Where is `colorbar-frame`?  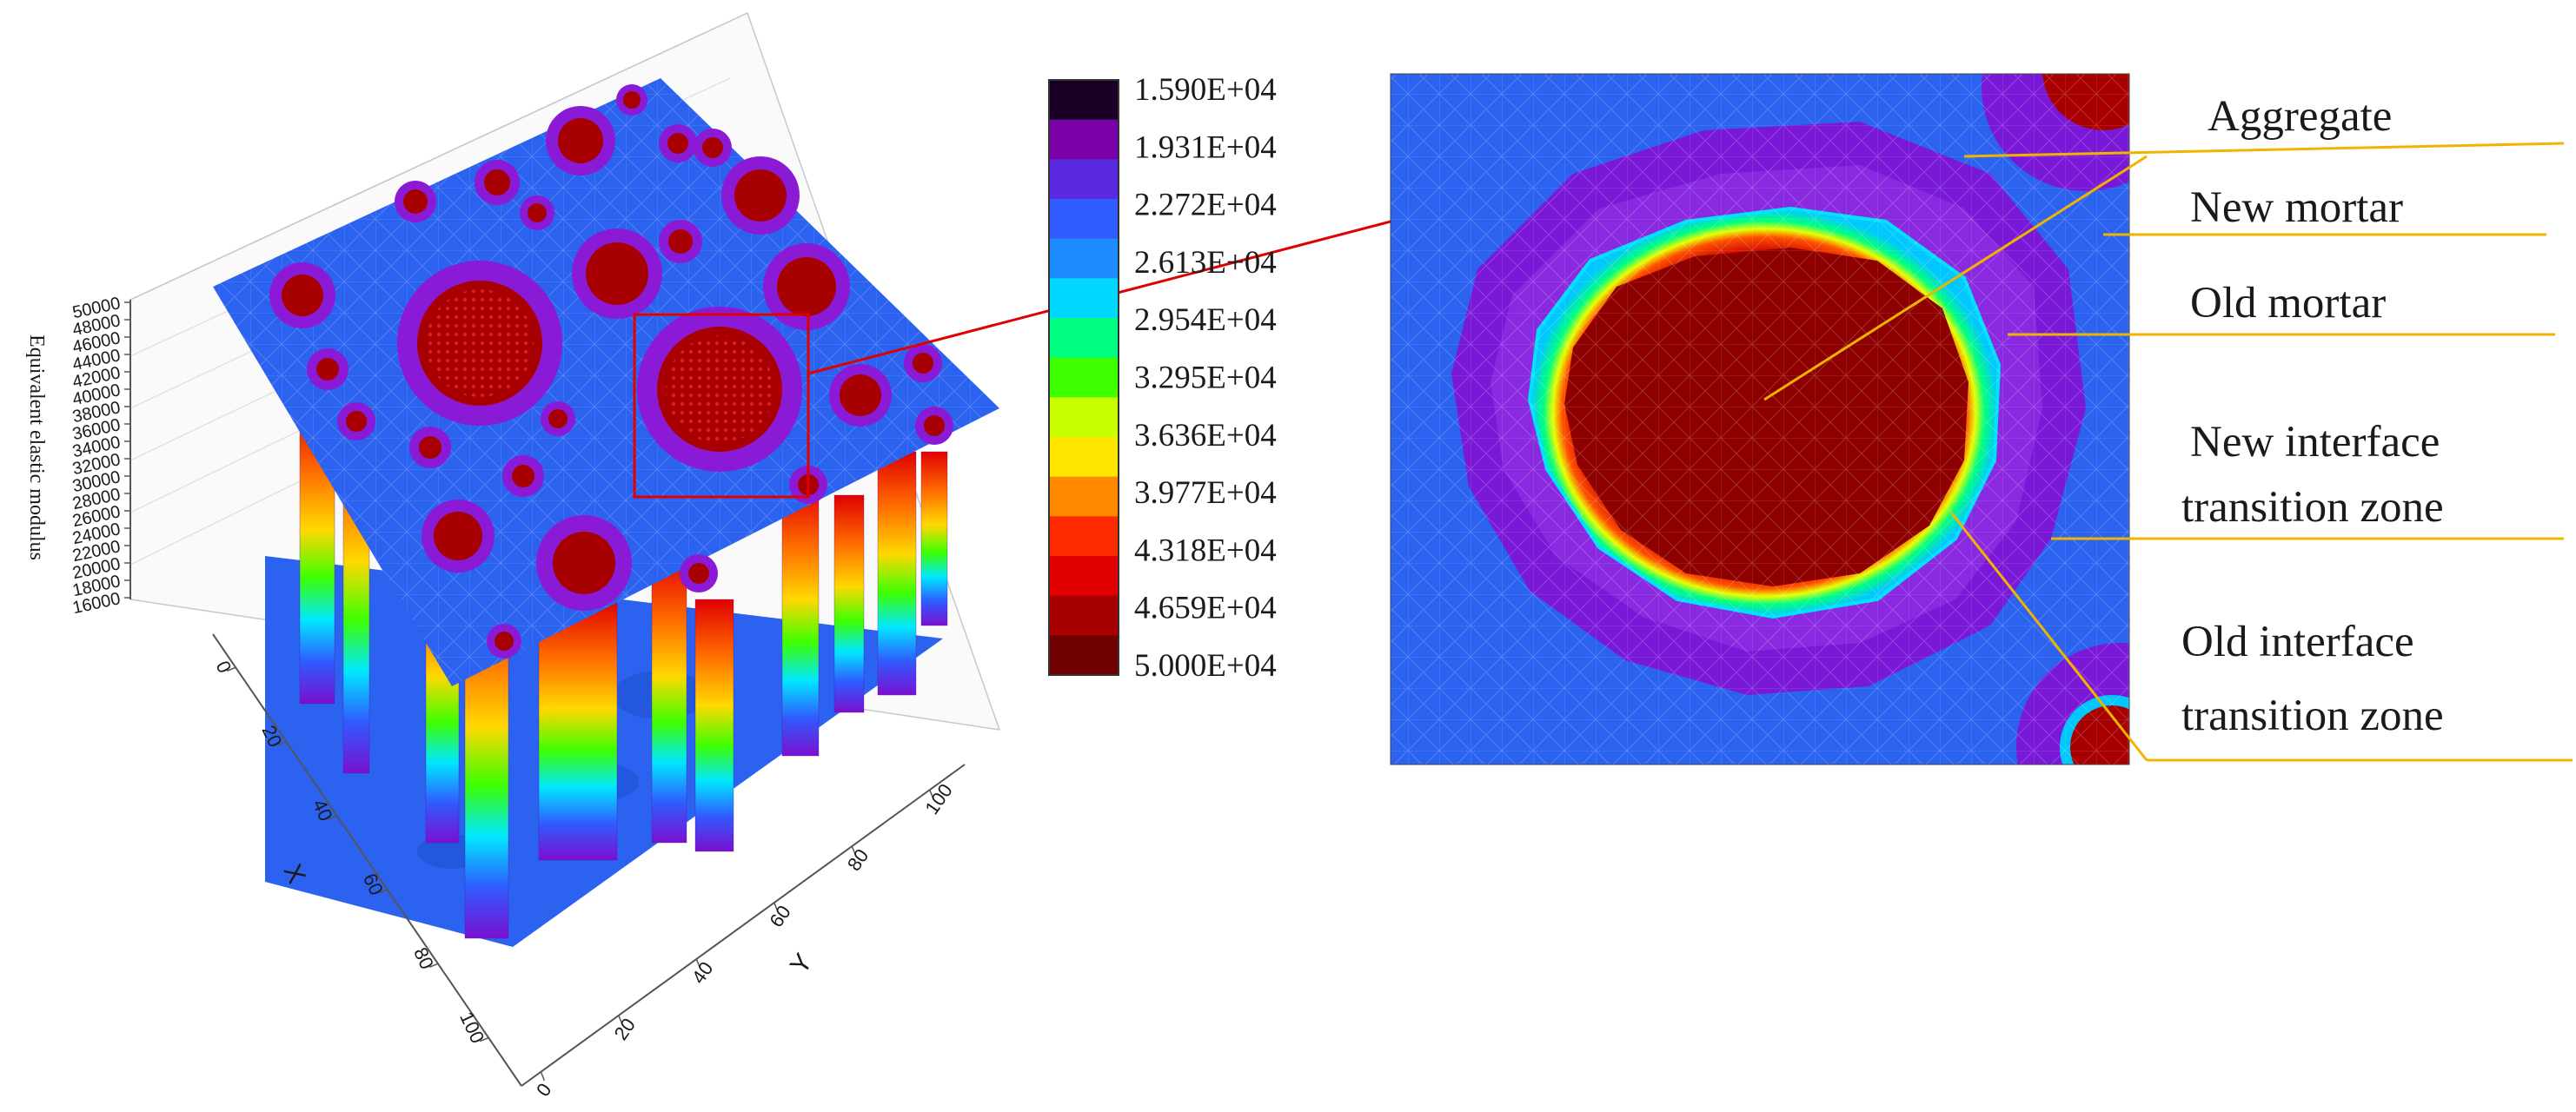
colorbar-frame is located at coordinates (1083, 377).